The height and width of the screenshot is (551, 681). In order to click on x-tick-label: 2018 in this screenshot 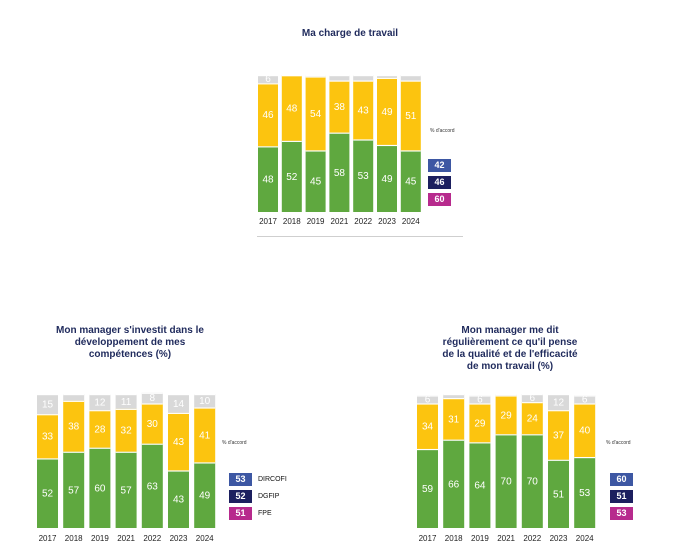, I will do `click(74, 538)`.